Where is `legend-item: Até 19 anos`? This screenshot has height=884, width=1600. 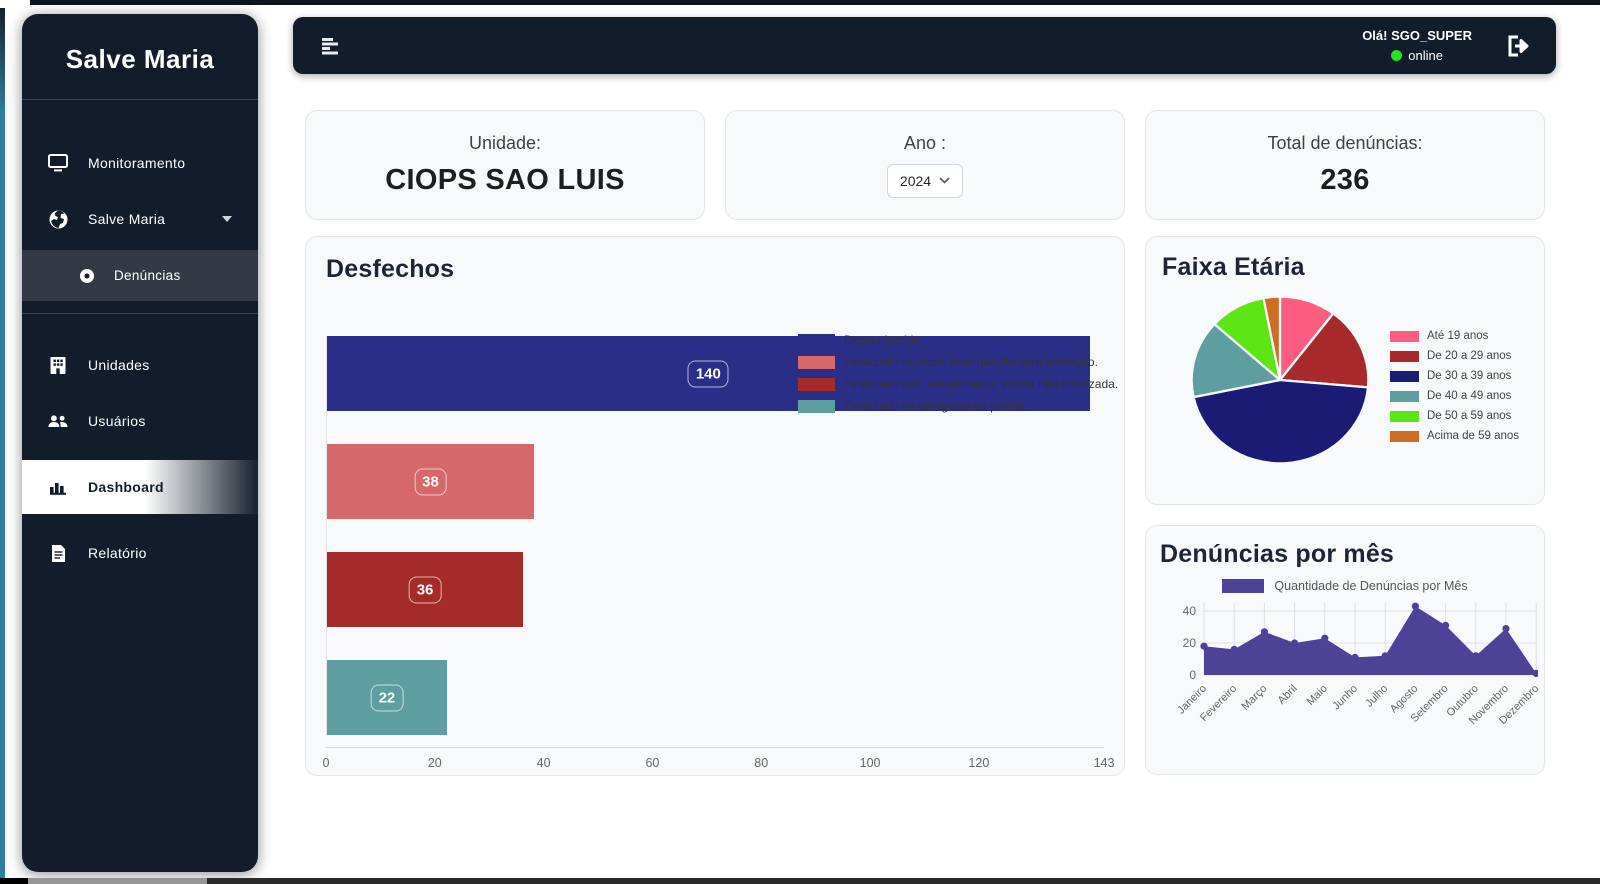
legend-item: Até 19 anos is located at coordinates (1454, 336).